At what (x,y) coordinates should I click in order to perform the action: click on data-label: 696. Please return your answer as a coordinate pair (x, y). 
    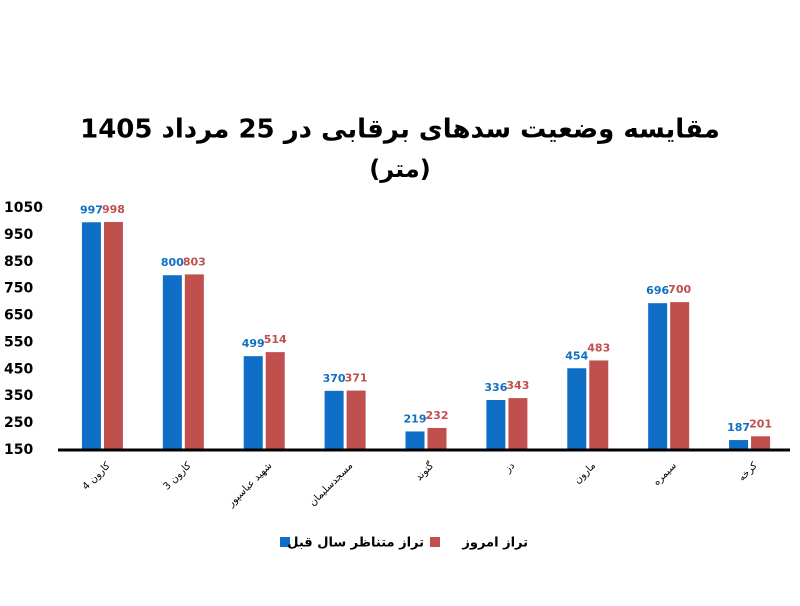
    Looking at the image, I should click on (657, 290).